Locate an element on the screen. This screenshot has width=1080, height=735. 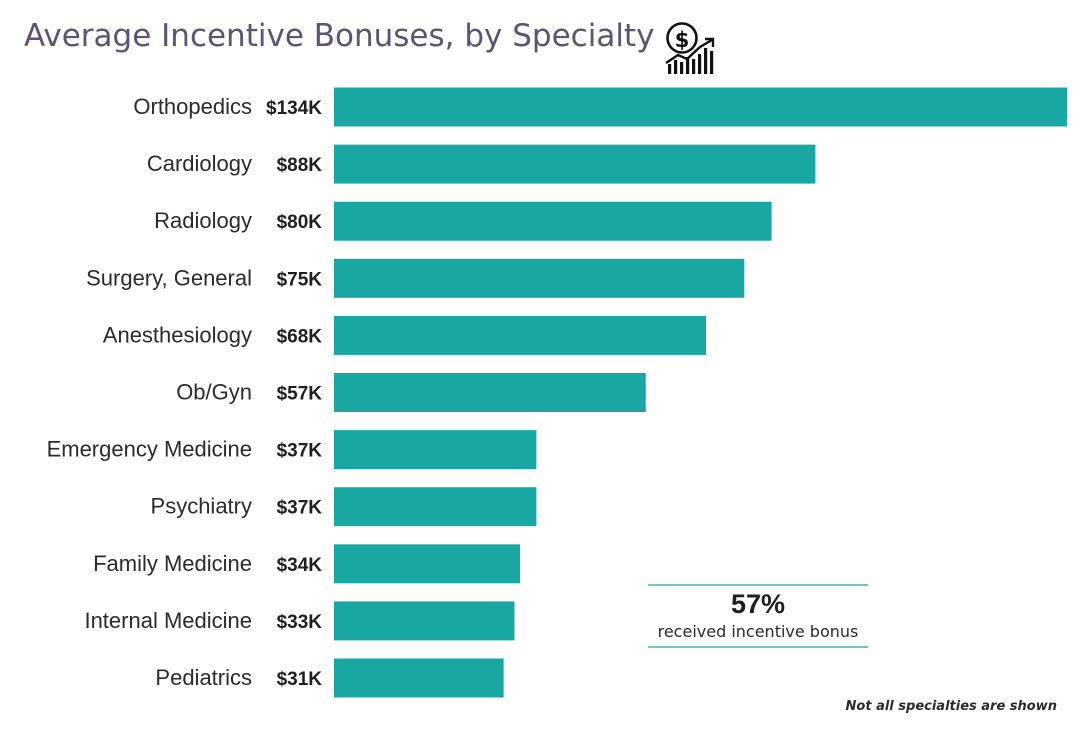
value-label-6: $37K is located at coordinates (300, 451).